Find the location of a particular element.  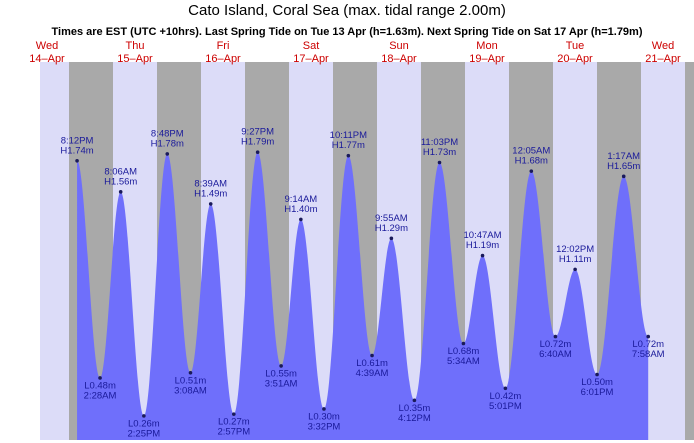

time-label: 3:32PM is located at coordinates (324, 426).